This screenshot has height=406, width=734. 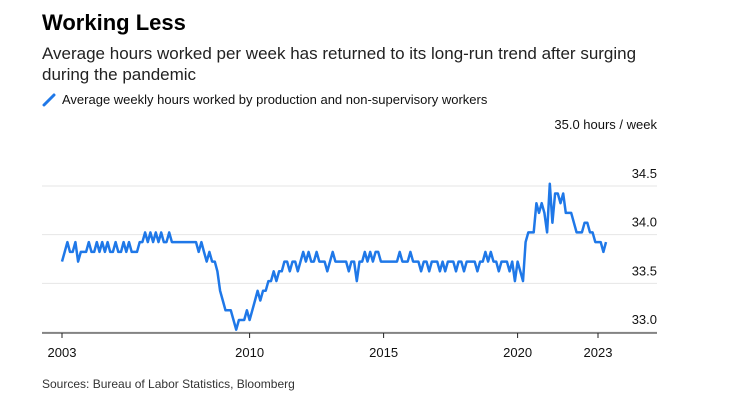 I want to click on legend-swatch, so click(x=49, y=99).